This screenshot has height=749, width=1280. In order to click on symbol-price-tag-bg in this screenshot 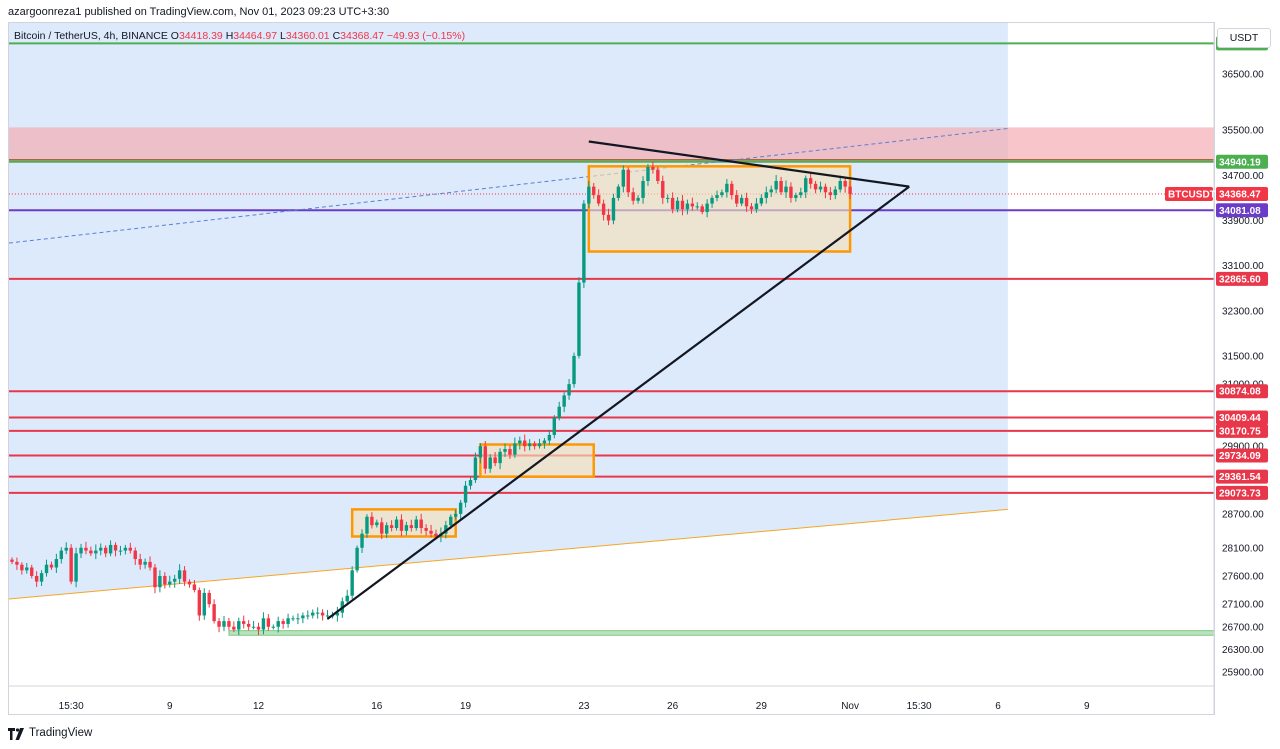, I will do `click(1189, 194)`.